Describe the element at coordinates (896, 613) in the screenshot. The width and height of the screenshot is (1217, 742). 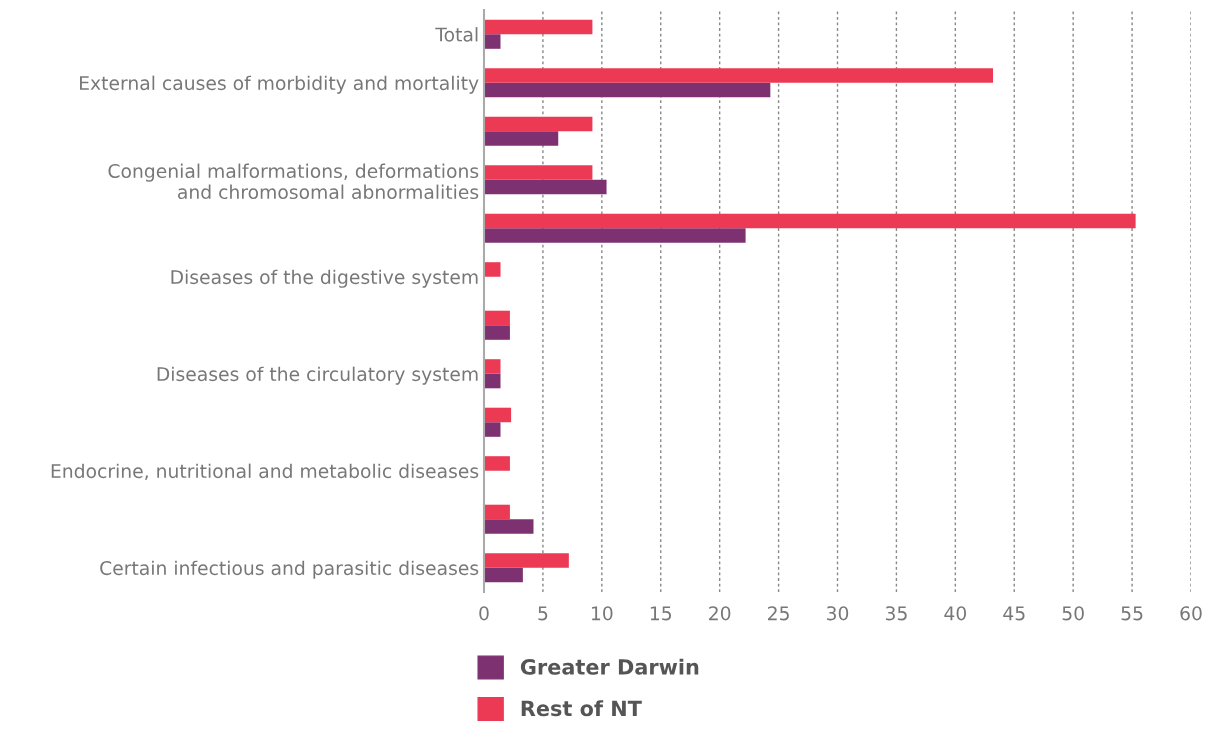
I see `x-tick-label: 35` at that location.